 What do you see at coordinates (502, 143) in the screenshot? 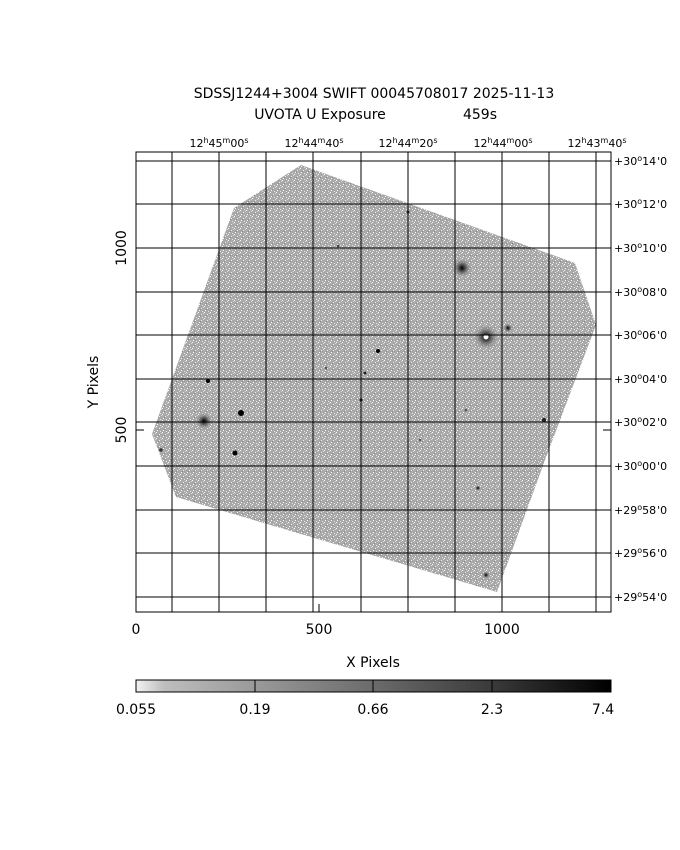
I see `ra-label: 12h44m00s` at bounding box center [502, 143].